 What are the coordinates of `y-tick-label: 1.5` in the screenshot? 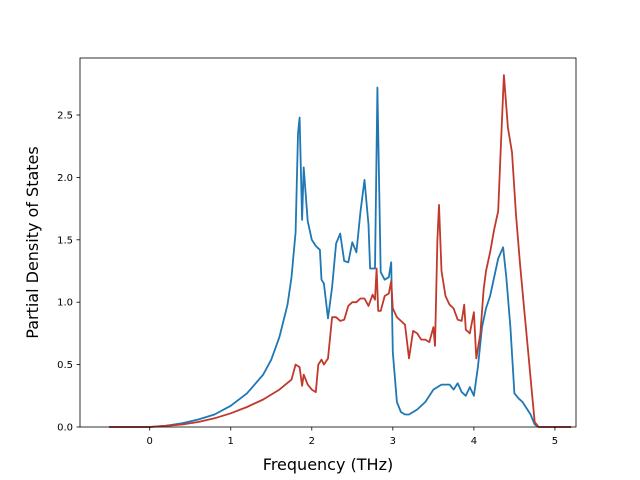 It's located at (65, 240).